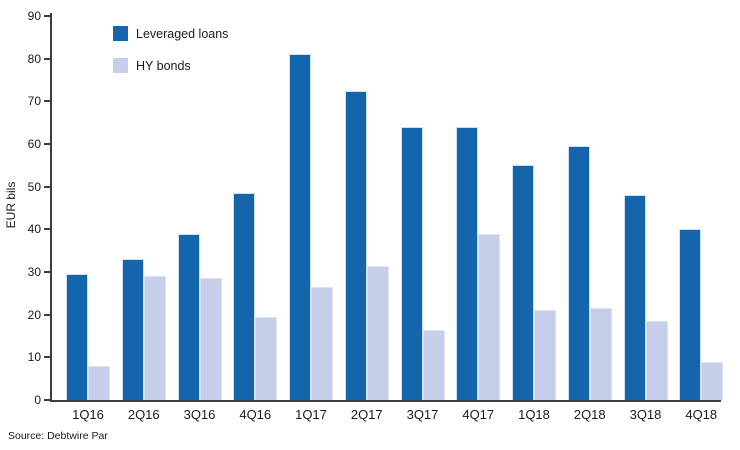 This screenshot has width=740, height=450. Describe the element at coordinates (37, 400) in the screenshot. I see `y-tick-label: 0` at that location.